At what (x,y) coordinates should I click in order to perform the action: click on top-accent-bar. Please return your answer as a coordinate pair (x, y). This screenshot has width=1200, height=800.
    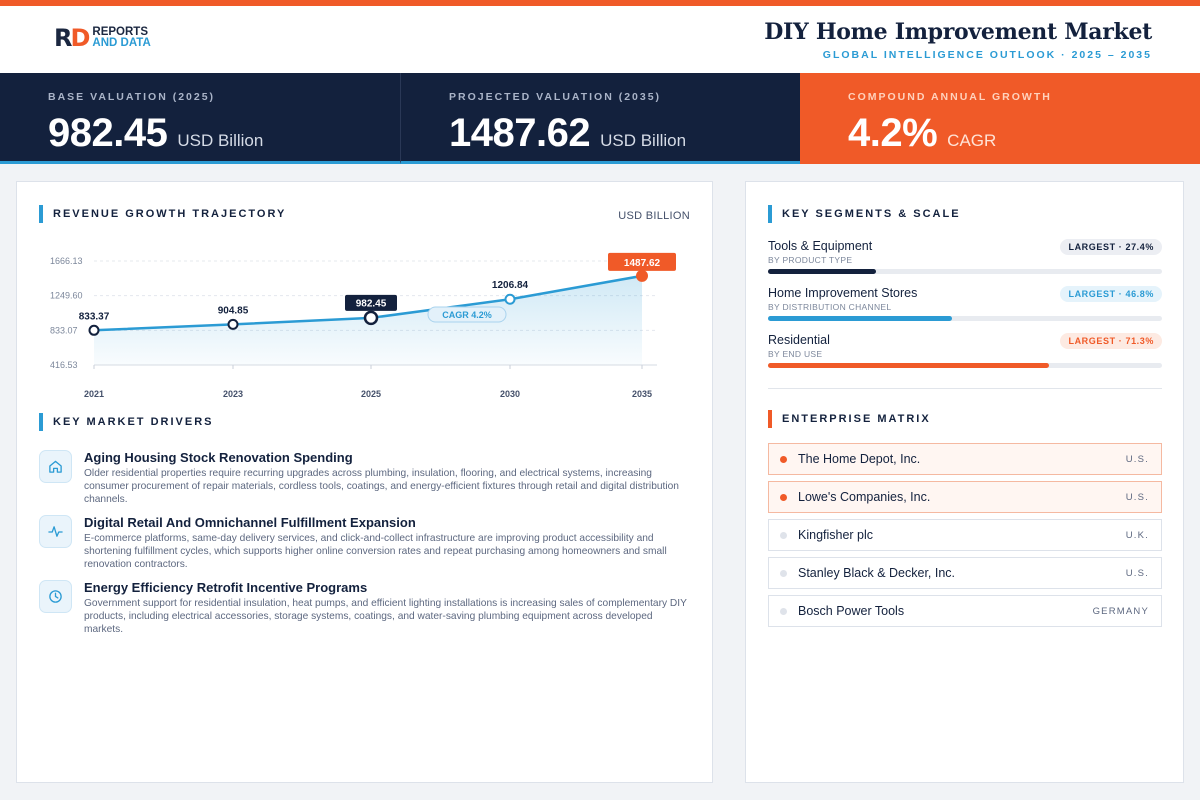
    Looking at the image, I should click on (600, 3).